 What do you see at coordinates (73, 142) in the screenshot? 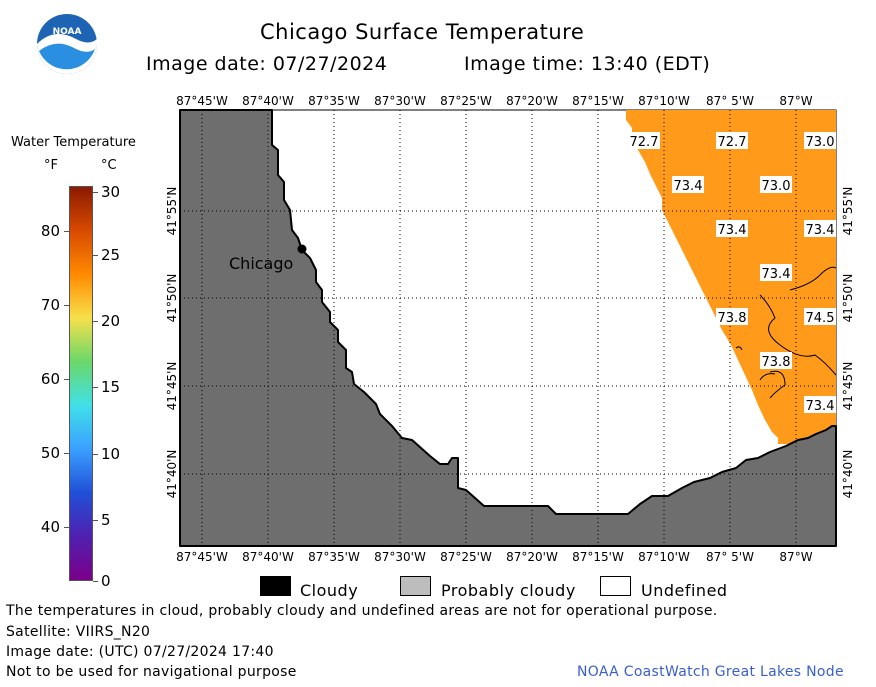
I see `colorbar-title: Water Temperature` at bounding box center [73, 142].